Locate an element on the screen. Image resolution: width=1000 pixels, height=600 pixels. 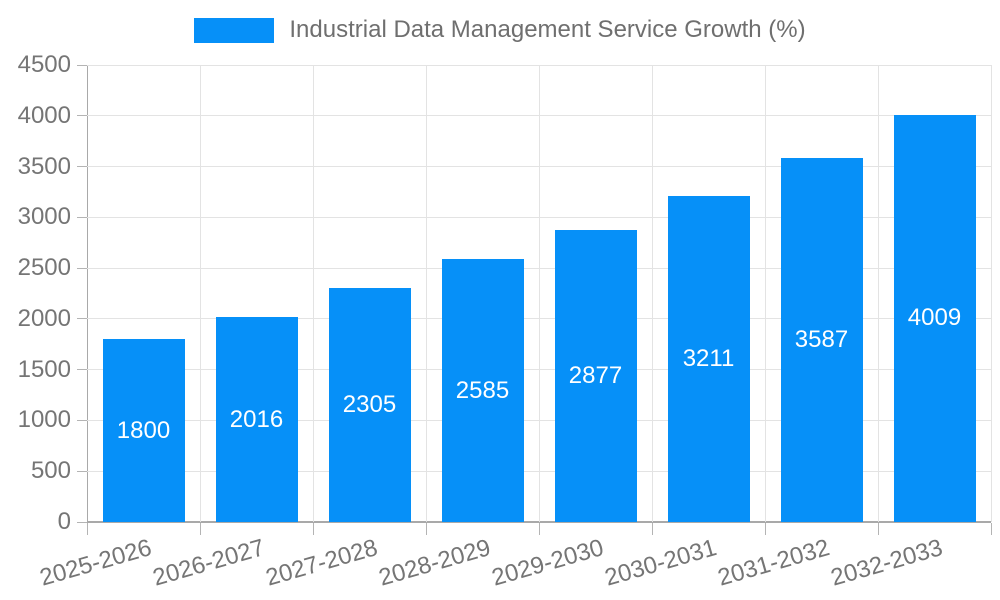
y-axis-tick-label: 4500 is located at coordinates (44, 64).